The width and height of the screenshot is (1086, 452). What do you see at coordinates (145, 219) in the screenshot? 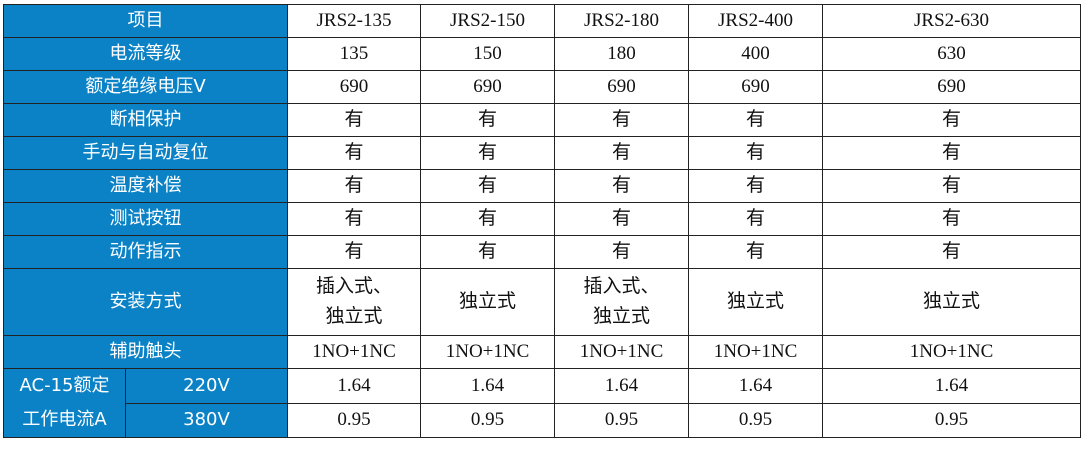
I see `row-label: 测试按钮` at bounding box center [145, 219].